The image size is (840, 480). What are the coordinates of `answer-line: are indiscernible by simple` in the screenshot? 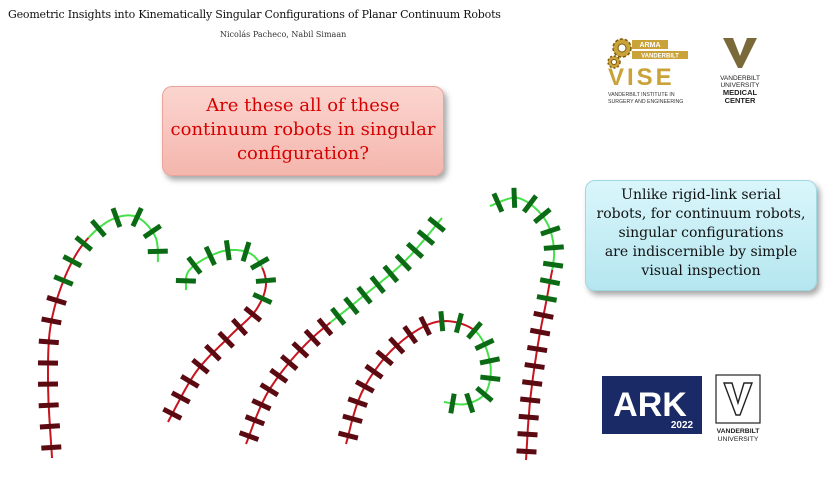 It's located at (701, 252).